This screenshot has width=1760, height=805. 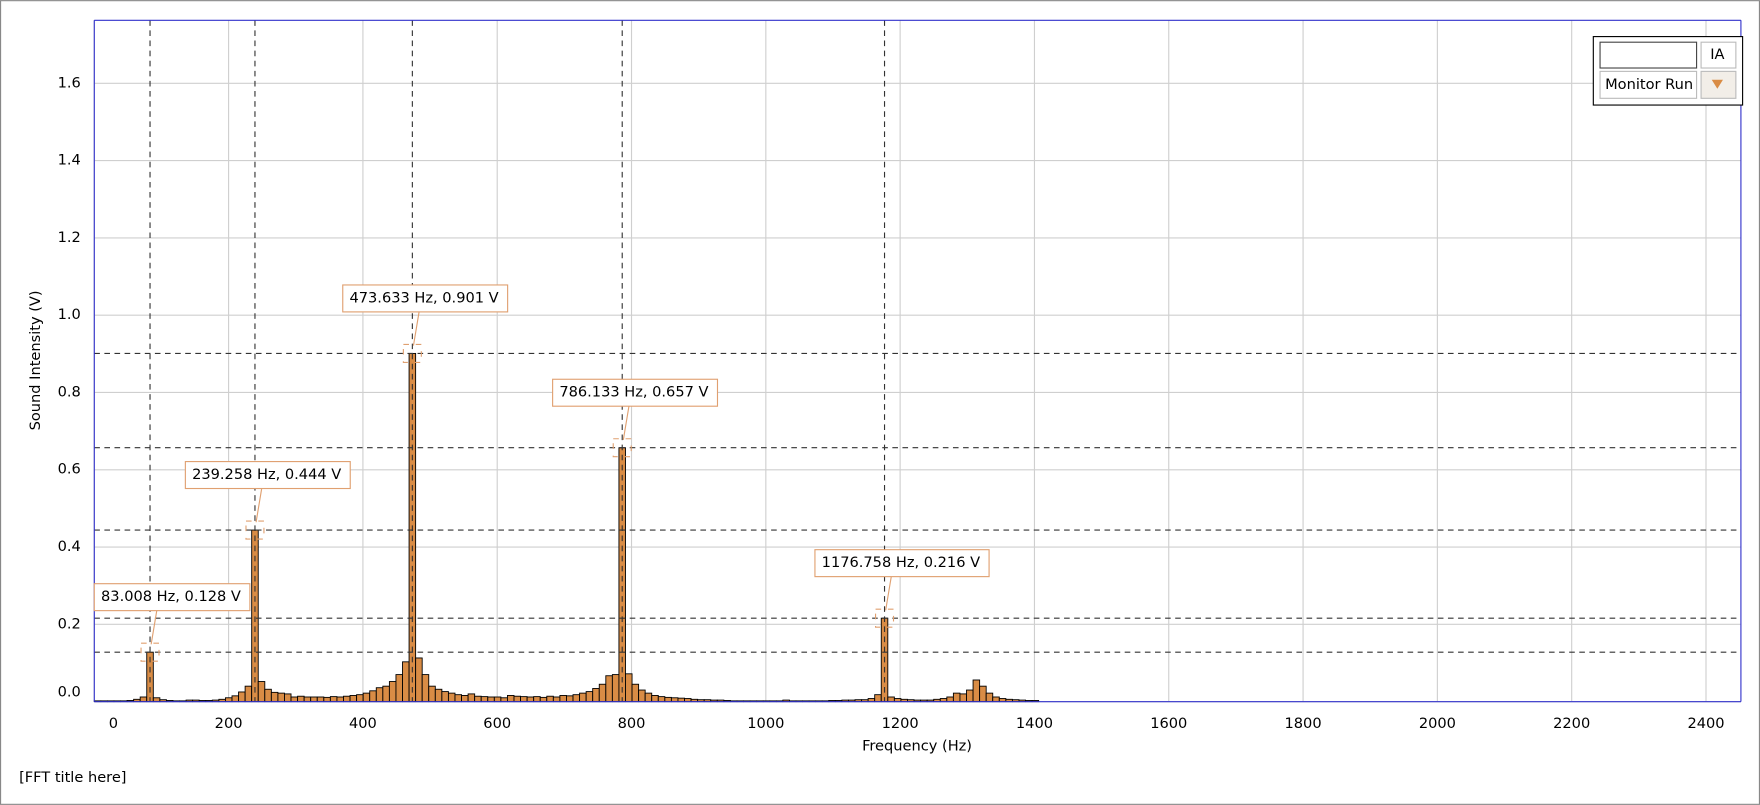 I want to click on y-tick-label: 0.2, so click(x=69, y=623).